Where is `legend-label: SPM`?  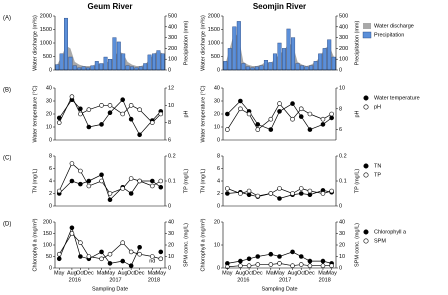
legend-label: SPM is located at coordinates (380, 241).